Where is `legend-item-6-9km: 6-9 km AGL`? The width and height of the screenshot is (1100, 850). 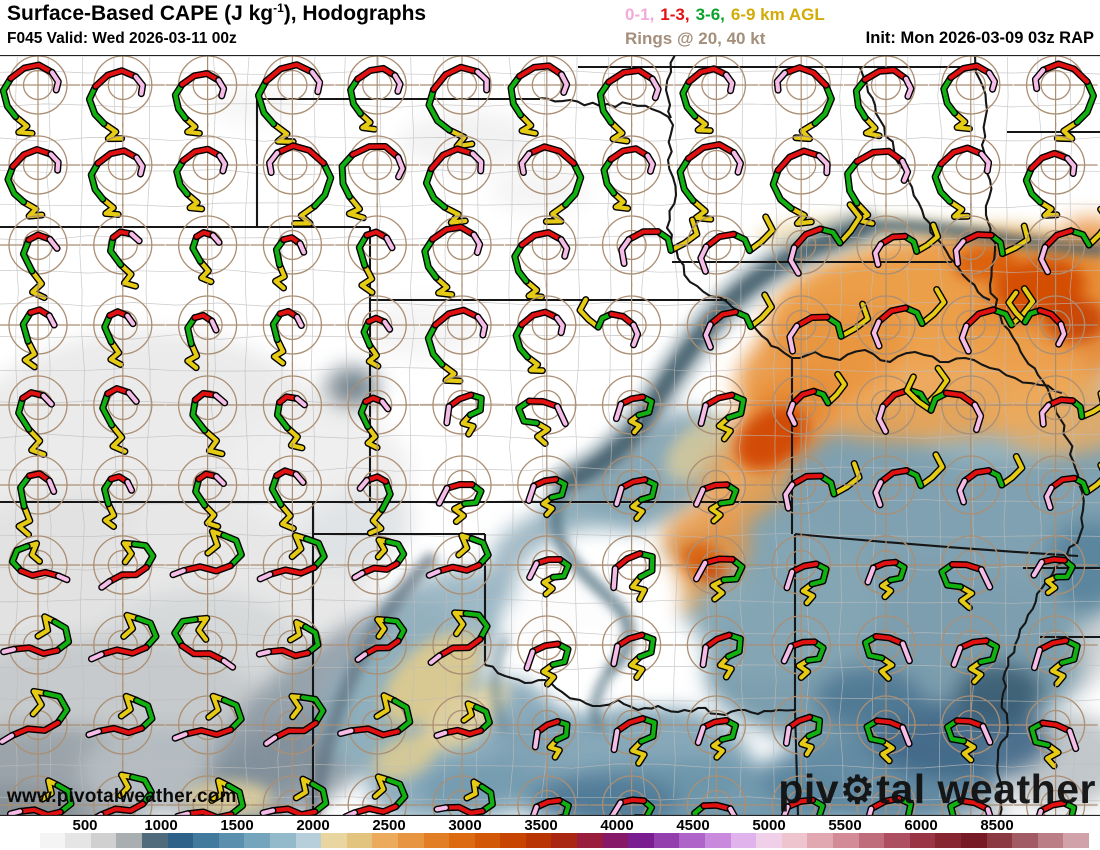
legend-item-6-9km: 6-9 km AGL is located at coordinates (777, 14).